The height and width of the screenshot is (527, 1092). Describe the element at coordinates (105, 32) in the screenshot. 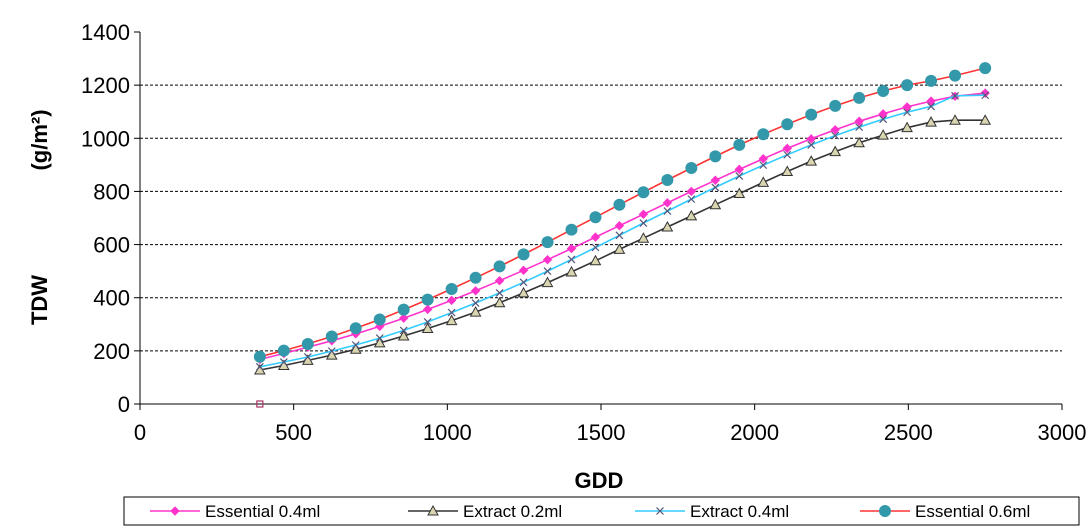

I see `y-tick-label: 1400` at that location.